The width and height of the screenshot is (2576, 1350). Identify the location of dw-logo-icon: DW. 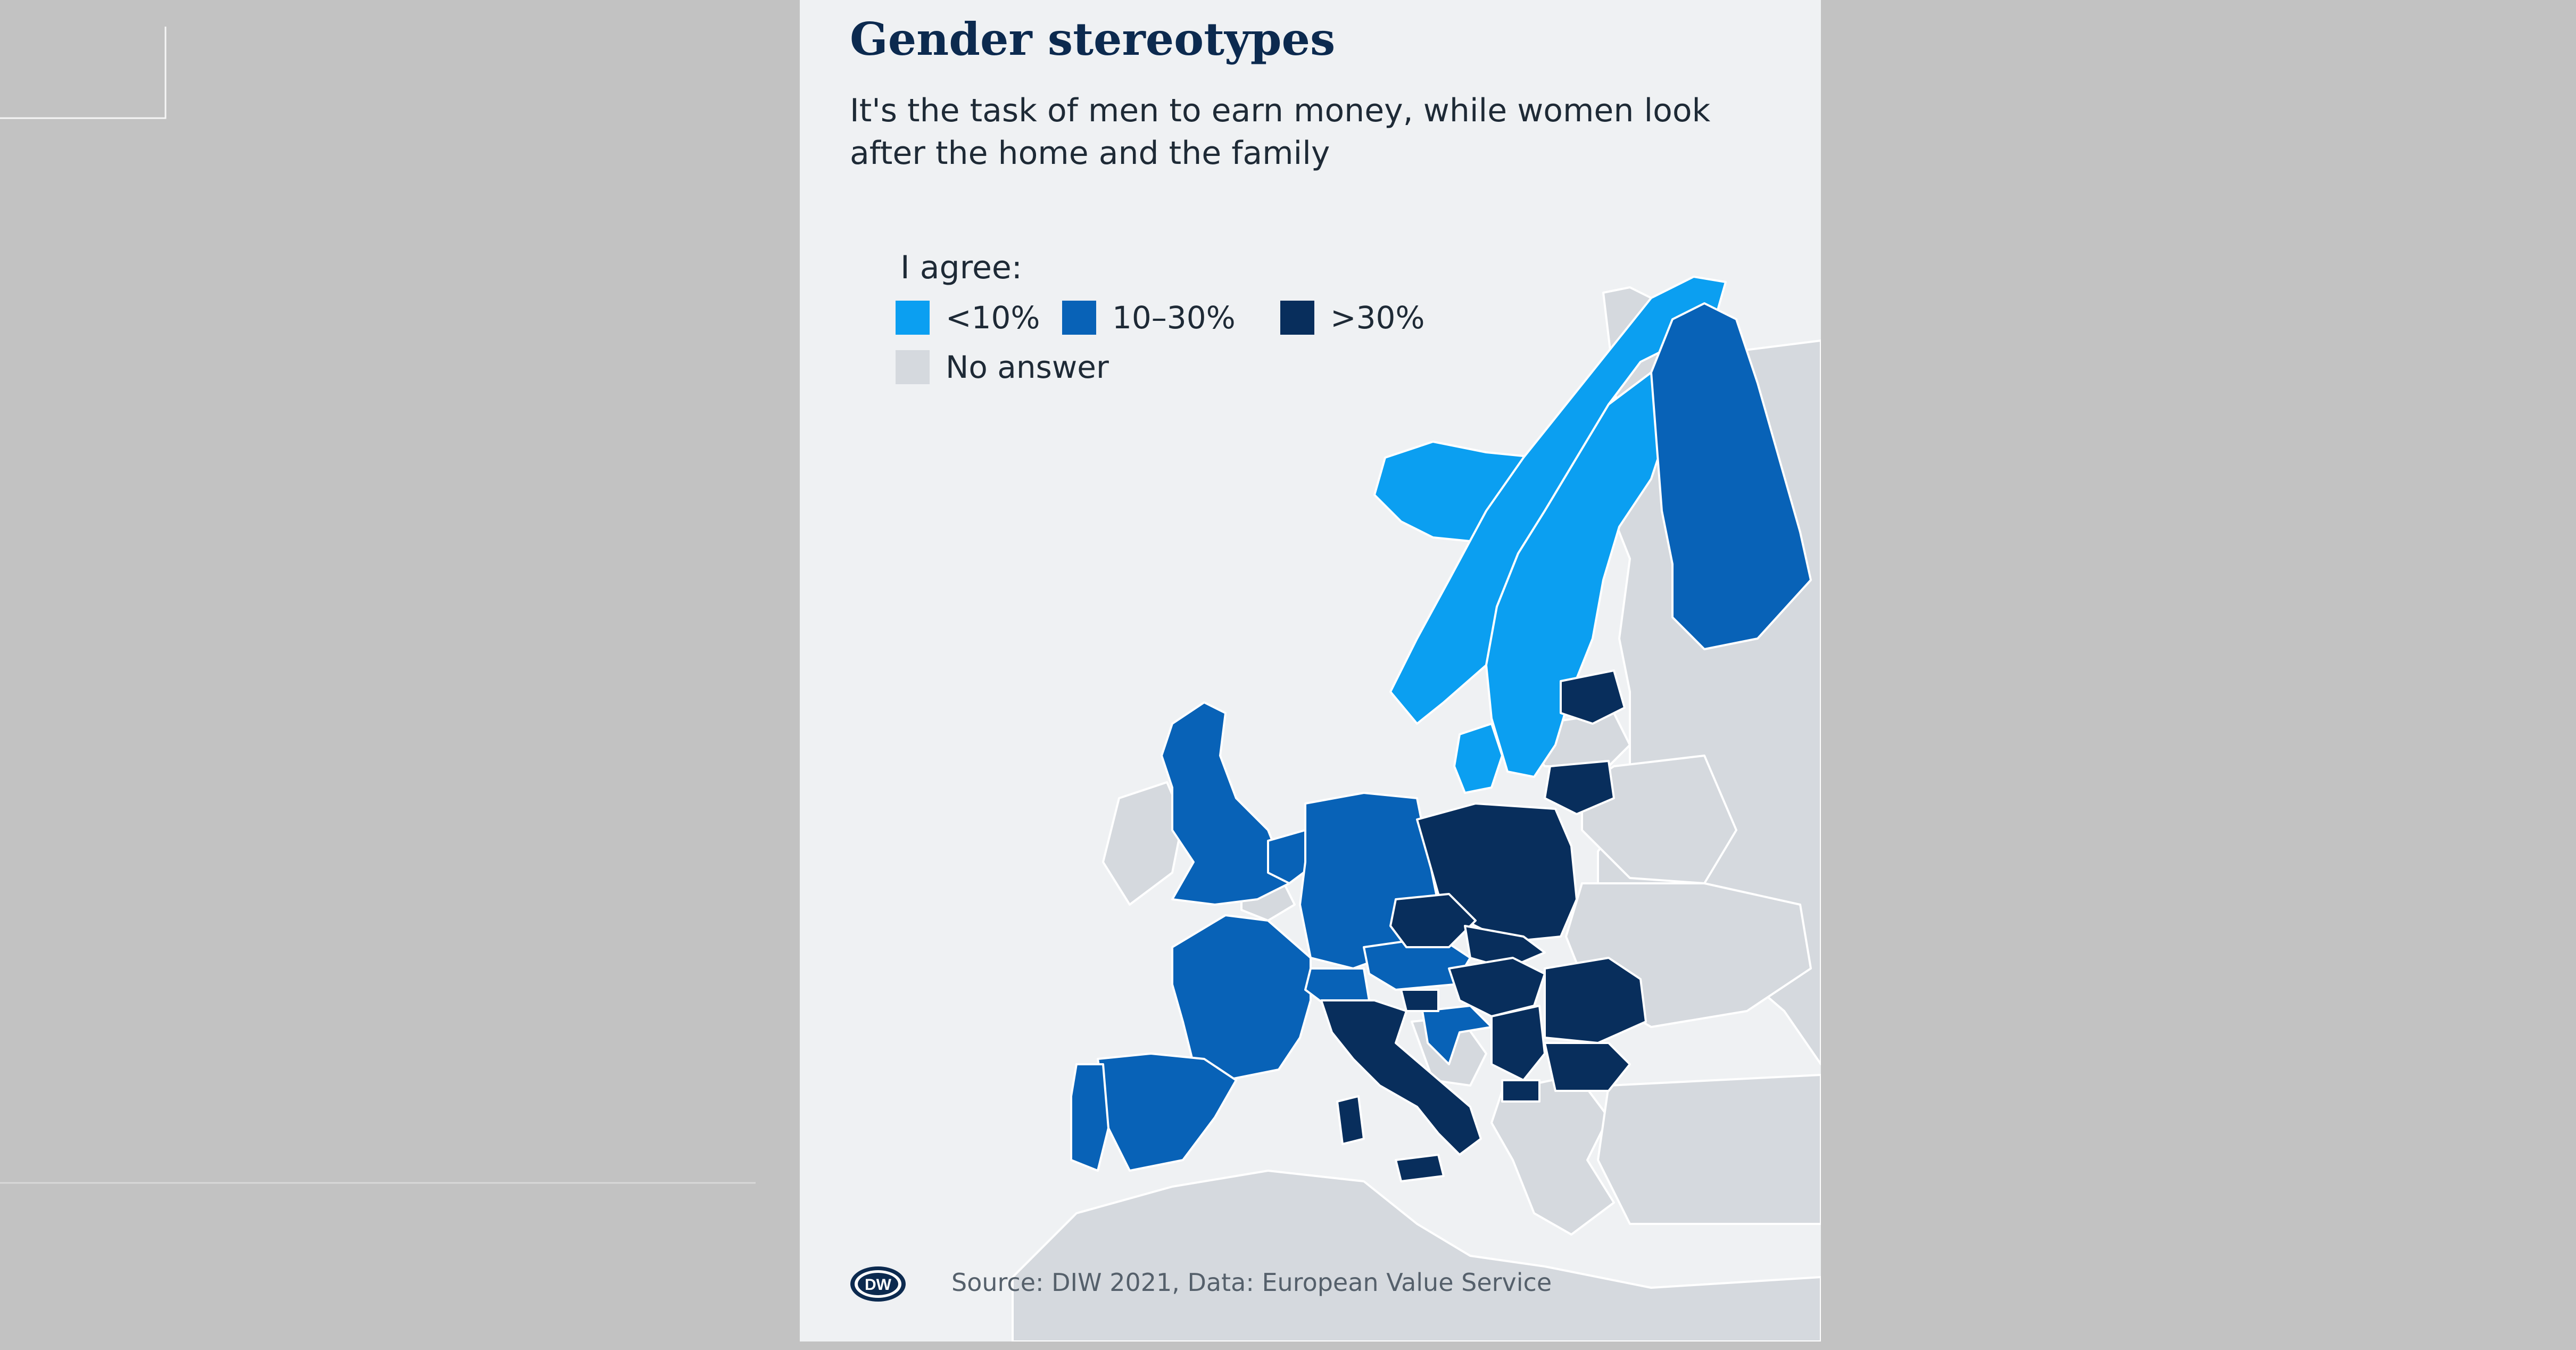
(878, 1284).